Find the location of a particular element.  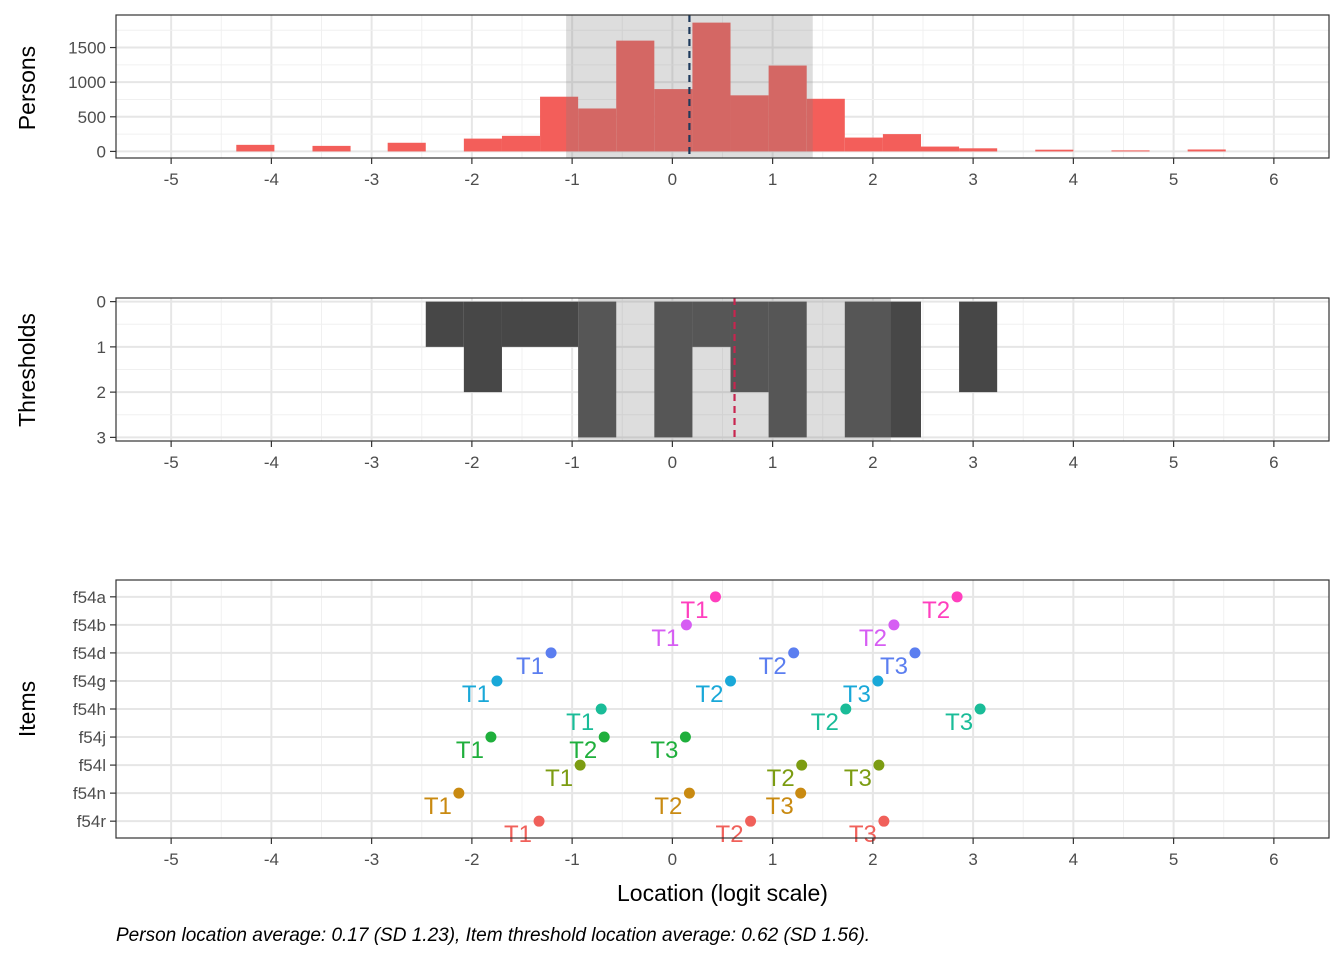

y-tick-label: f54h is located at coordinates (89, 709).